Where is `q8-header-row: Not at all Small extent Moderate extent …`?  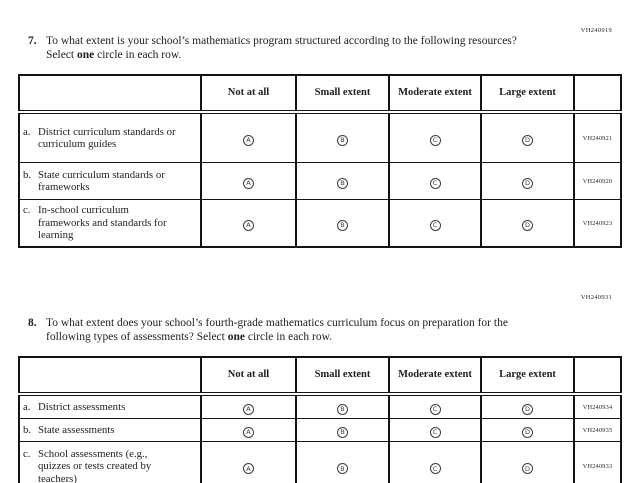 q8-header-row: Not at all Small extent Moderate extent … is located at coordinates (320, 376).